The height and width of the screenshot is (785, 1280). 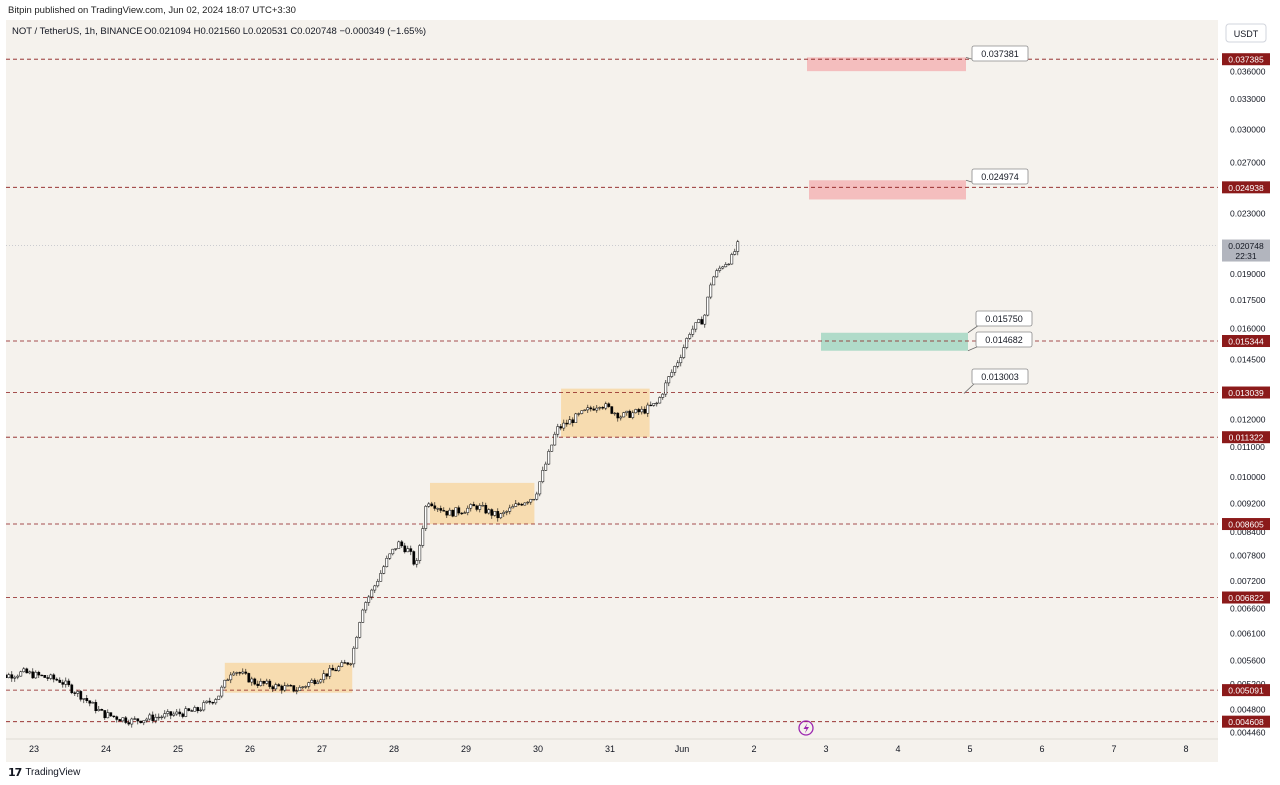 I want to click on consolidation-box, so click(x=288, y=677).